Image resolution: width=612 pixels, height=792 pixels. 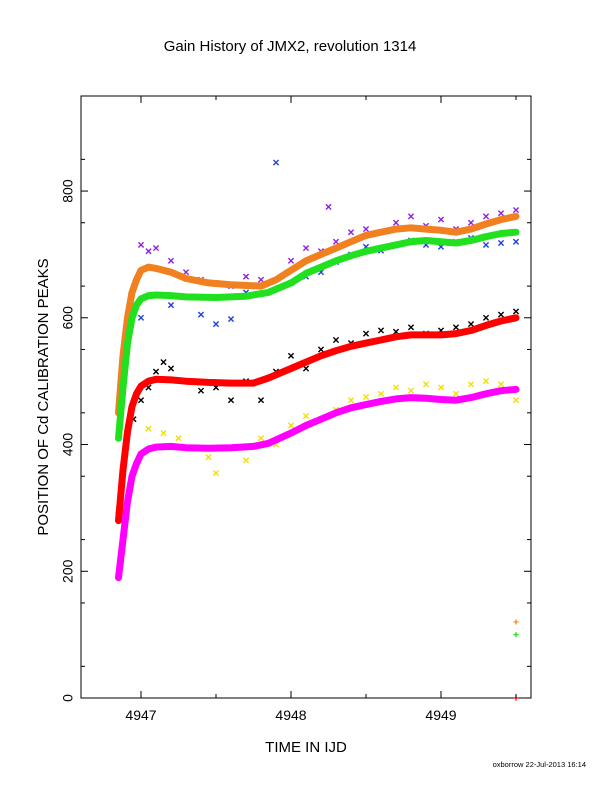 What do you see at coordinates (68, 571) in the screenshot?
I see `y-tick-label: 200` at bounding box center [68, 571].